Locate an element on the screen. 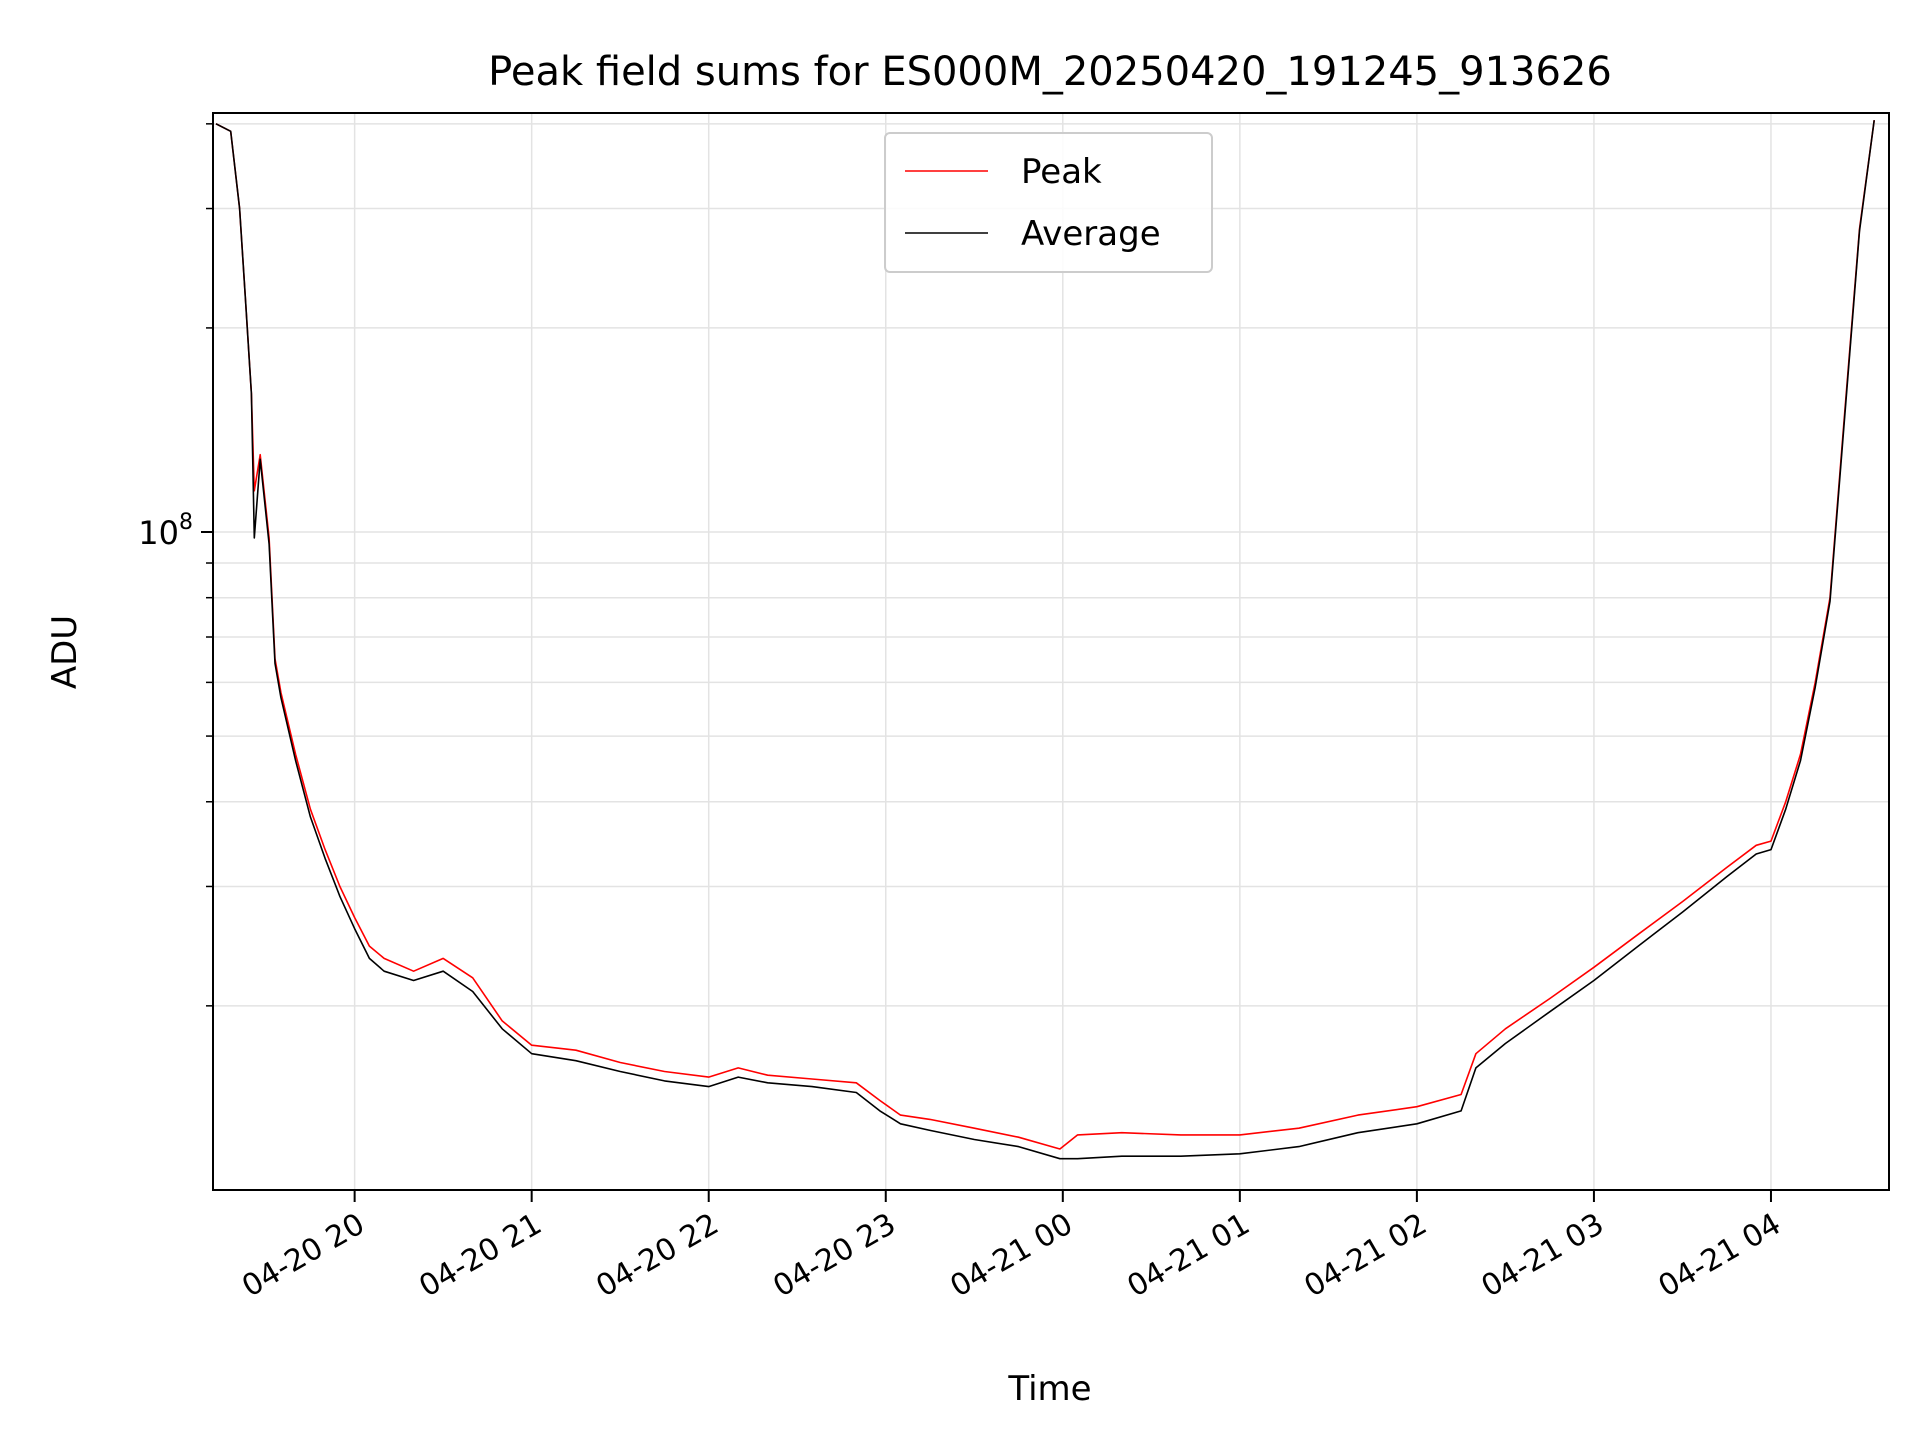  y-axis-label: ADU is located at coordinates (65, 652).